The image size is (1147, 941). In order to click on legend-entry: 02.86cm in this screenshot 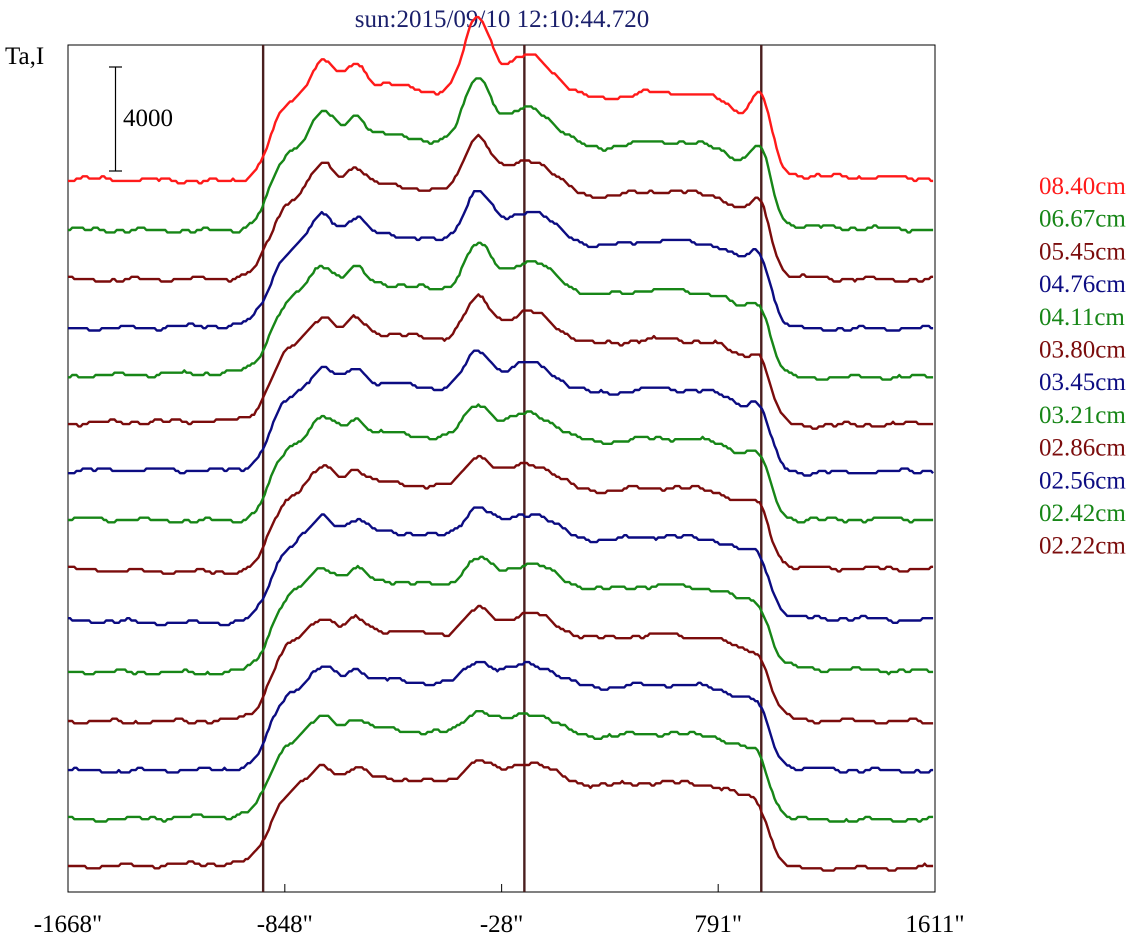, I will do `click(1082, 448)`.